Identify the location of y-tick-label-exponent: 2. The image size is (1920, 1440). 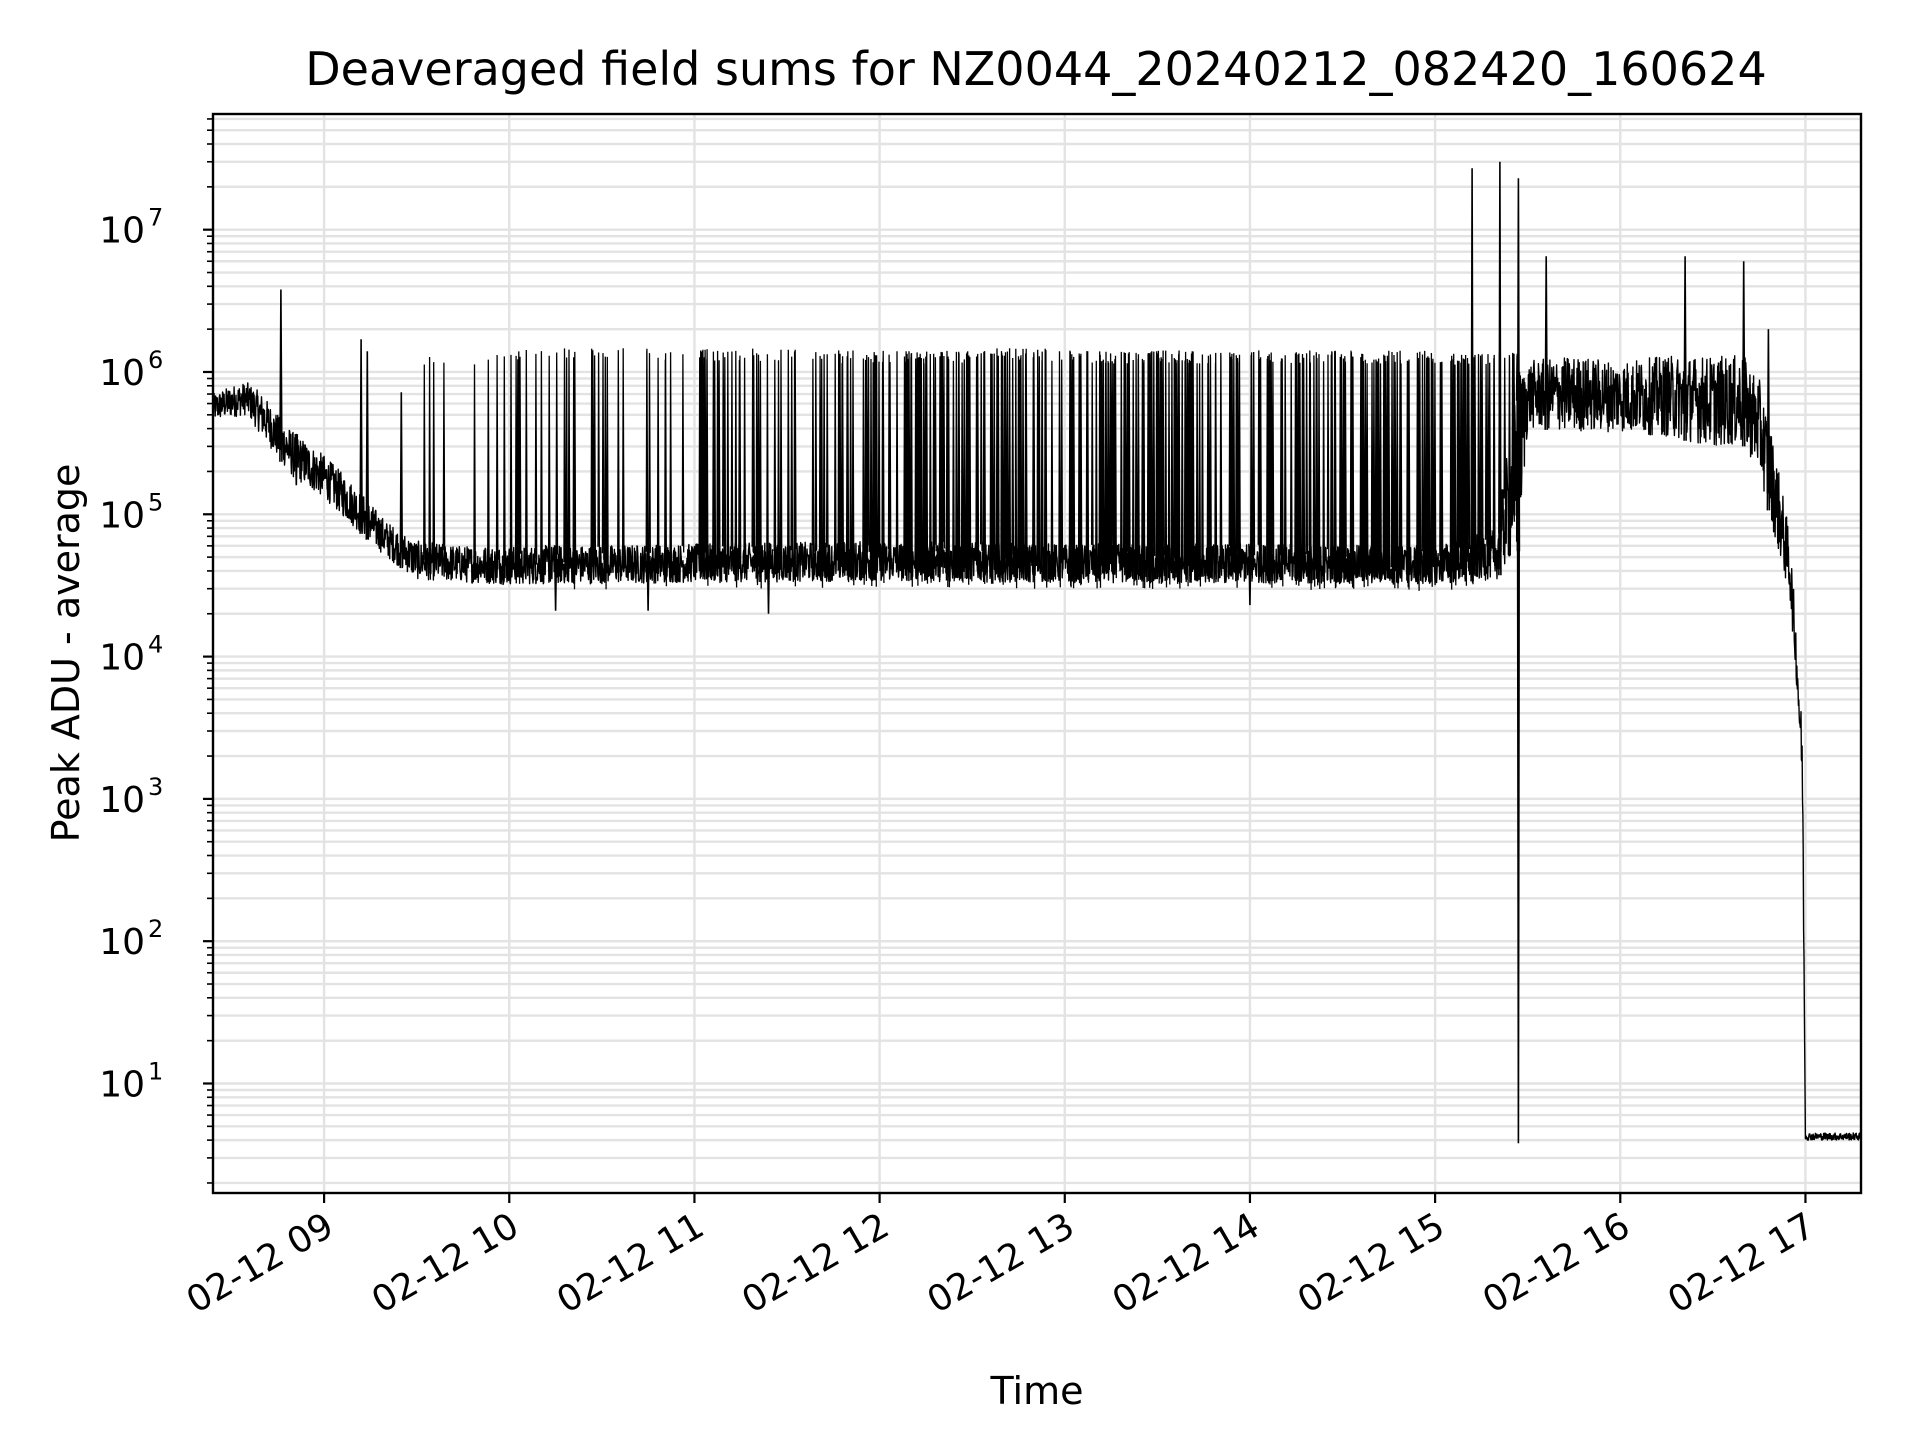
(155, 929).